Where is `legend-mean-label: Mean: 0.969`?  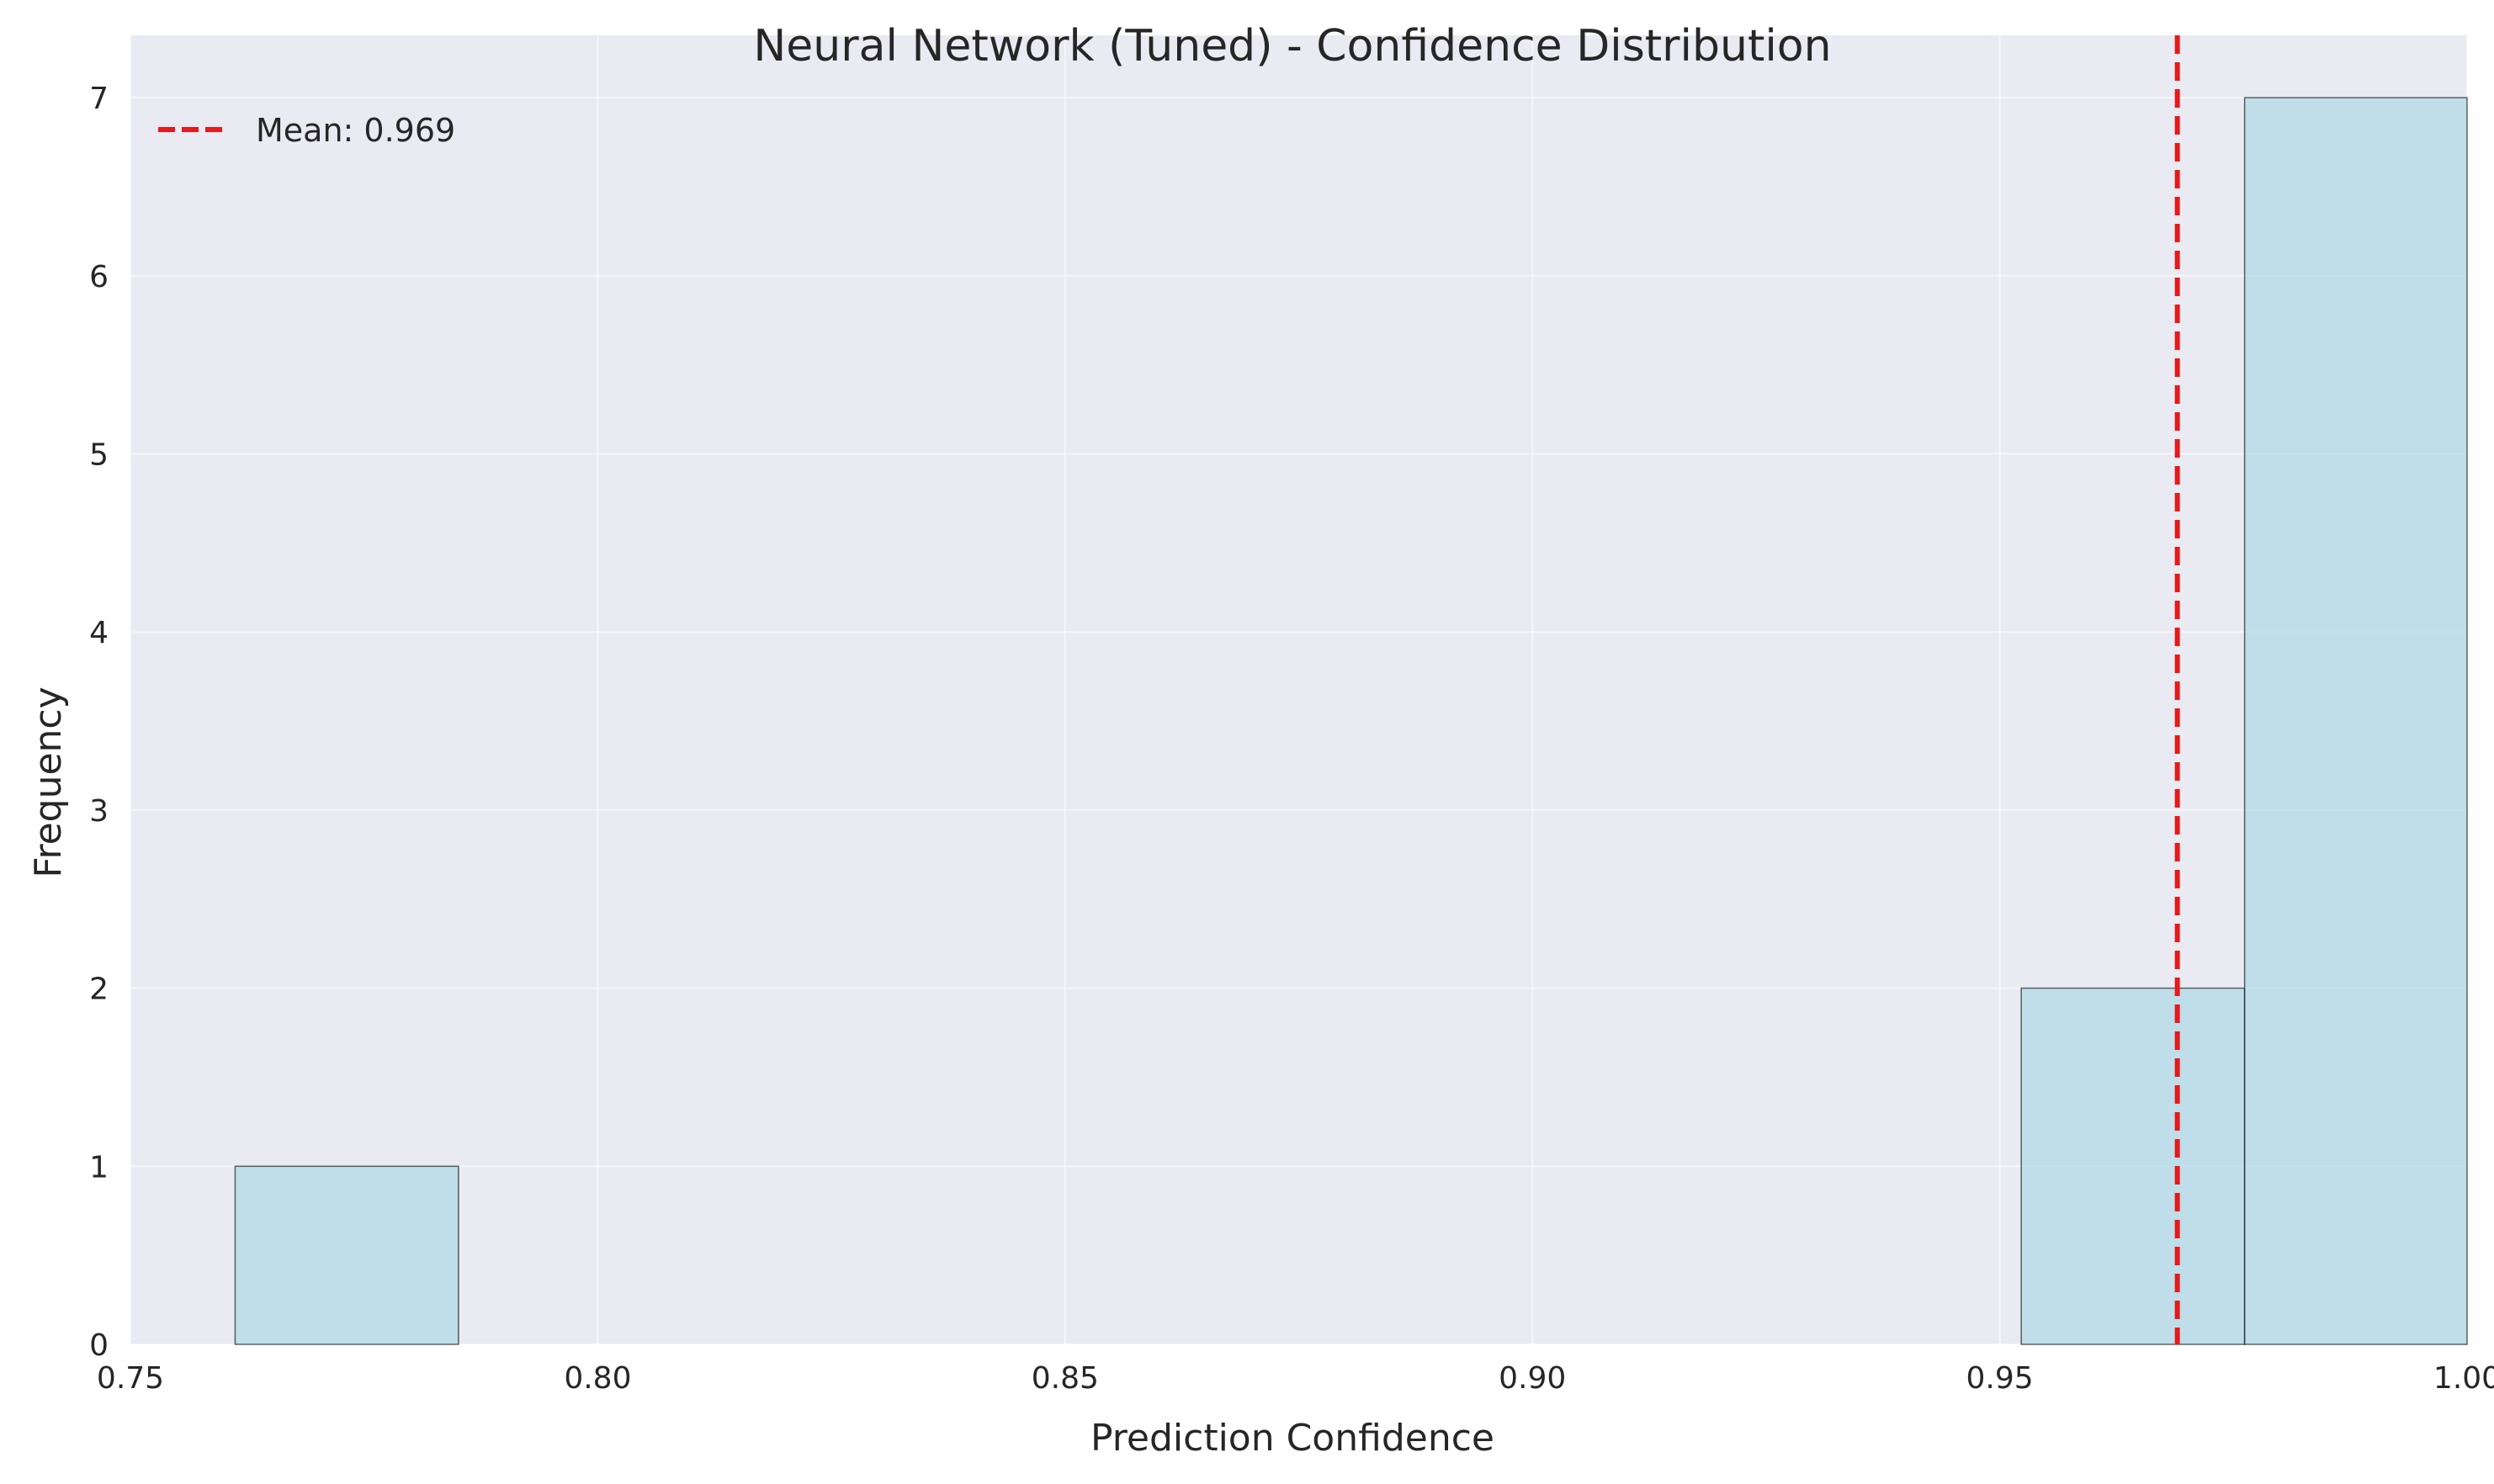
legend-mean-label: Mean: 0.969 is located at coordinates (356, 130).